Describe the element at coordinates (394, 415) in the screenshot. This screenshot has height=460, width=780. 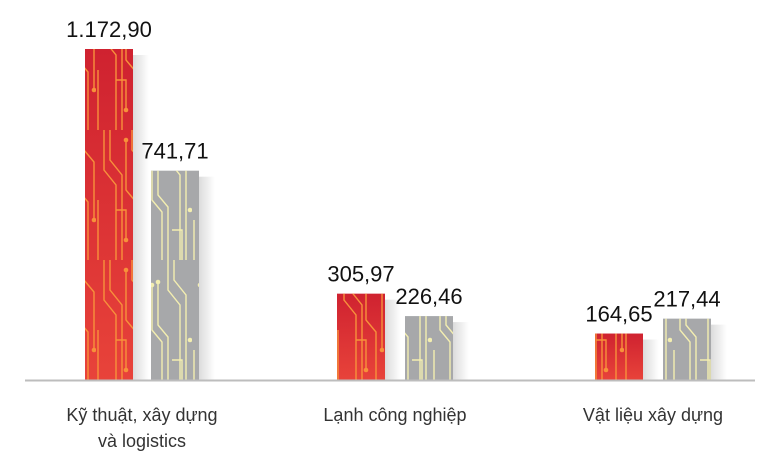
I see `category-label: Lạnh công nghiệp` at that location.